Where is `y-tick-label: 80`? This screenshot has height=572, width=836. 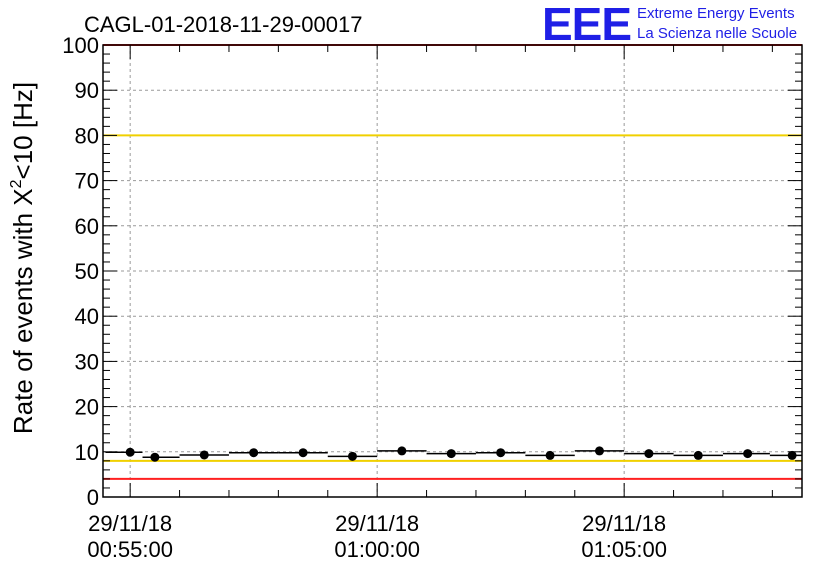
y-tick-label: 80 is located at coordinates (87, 135).